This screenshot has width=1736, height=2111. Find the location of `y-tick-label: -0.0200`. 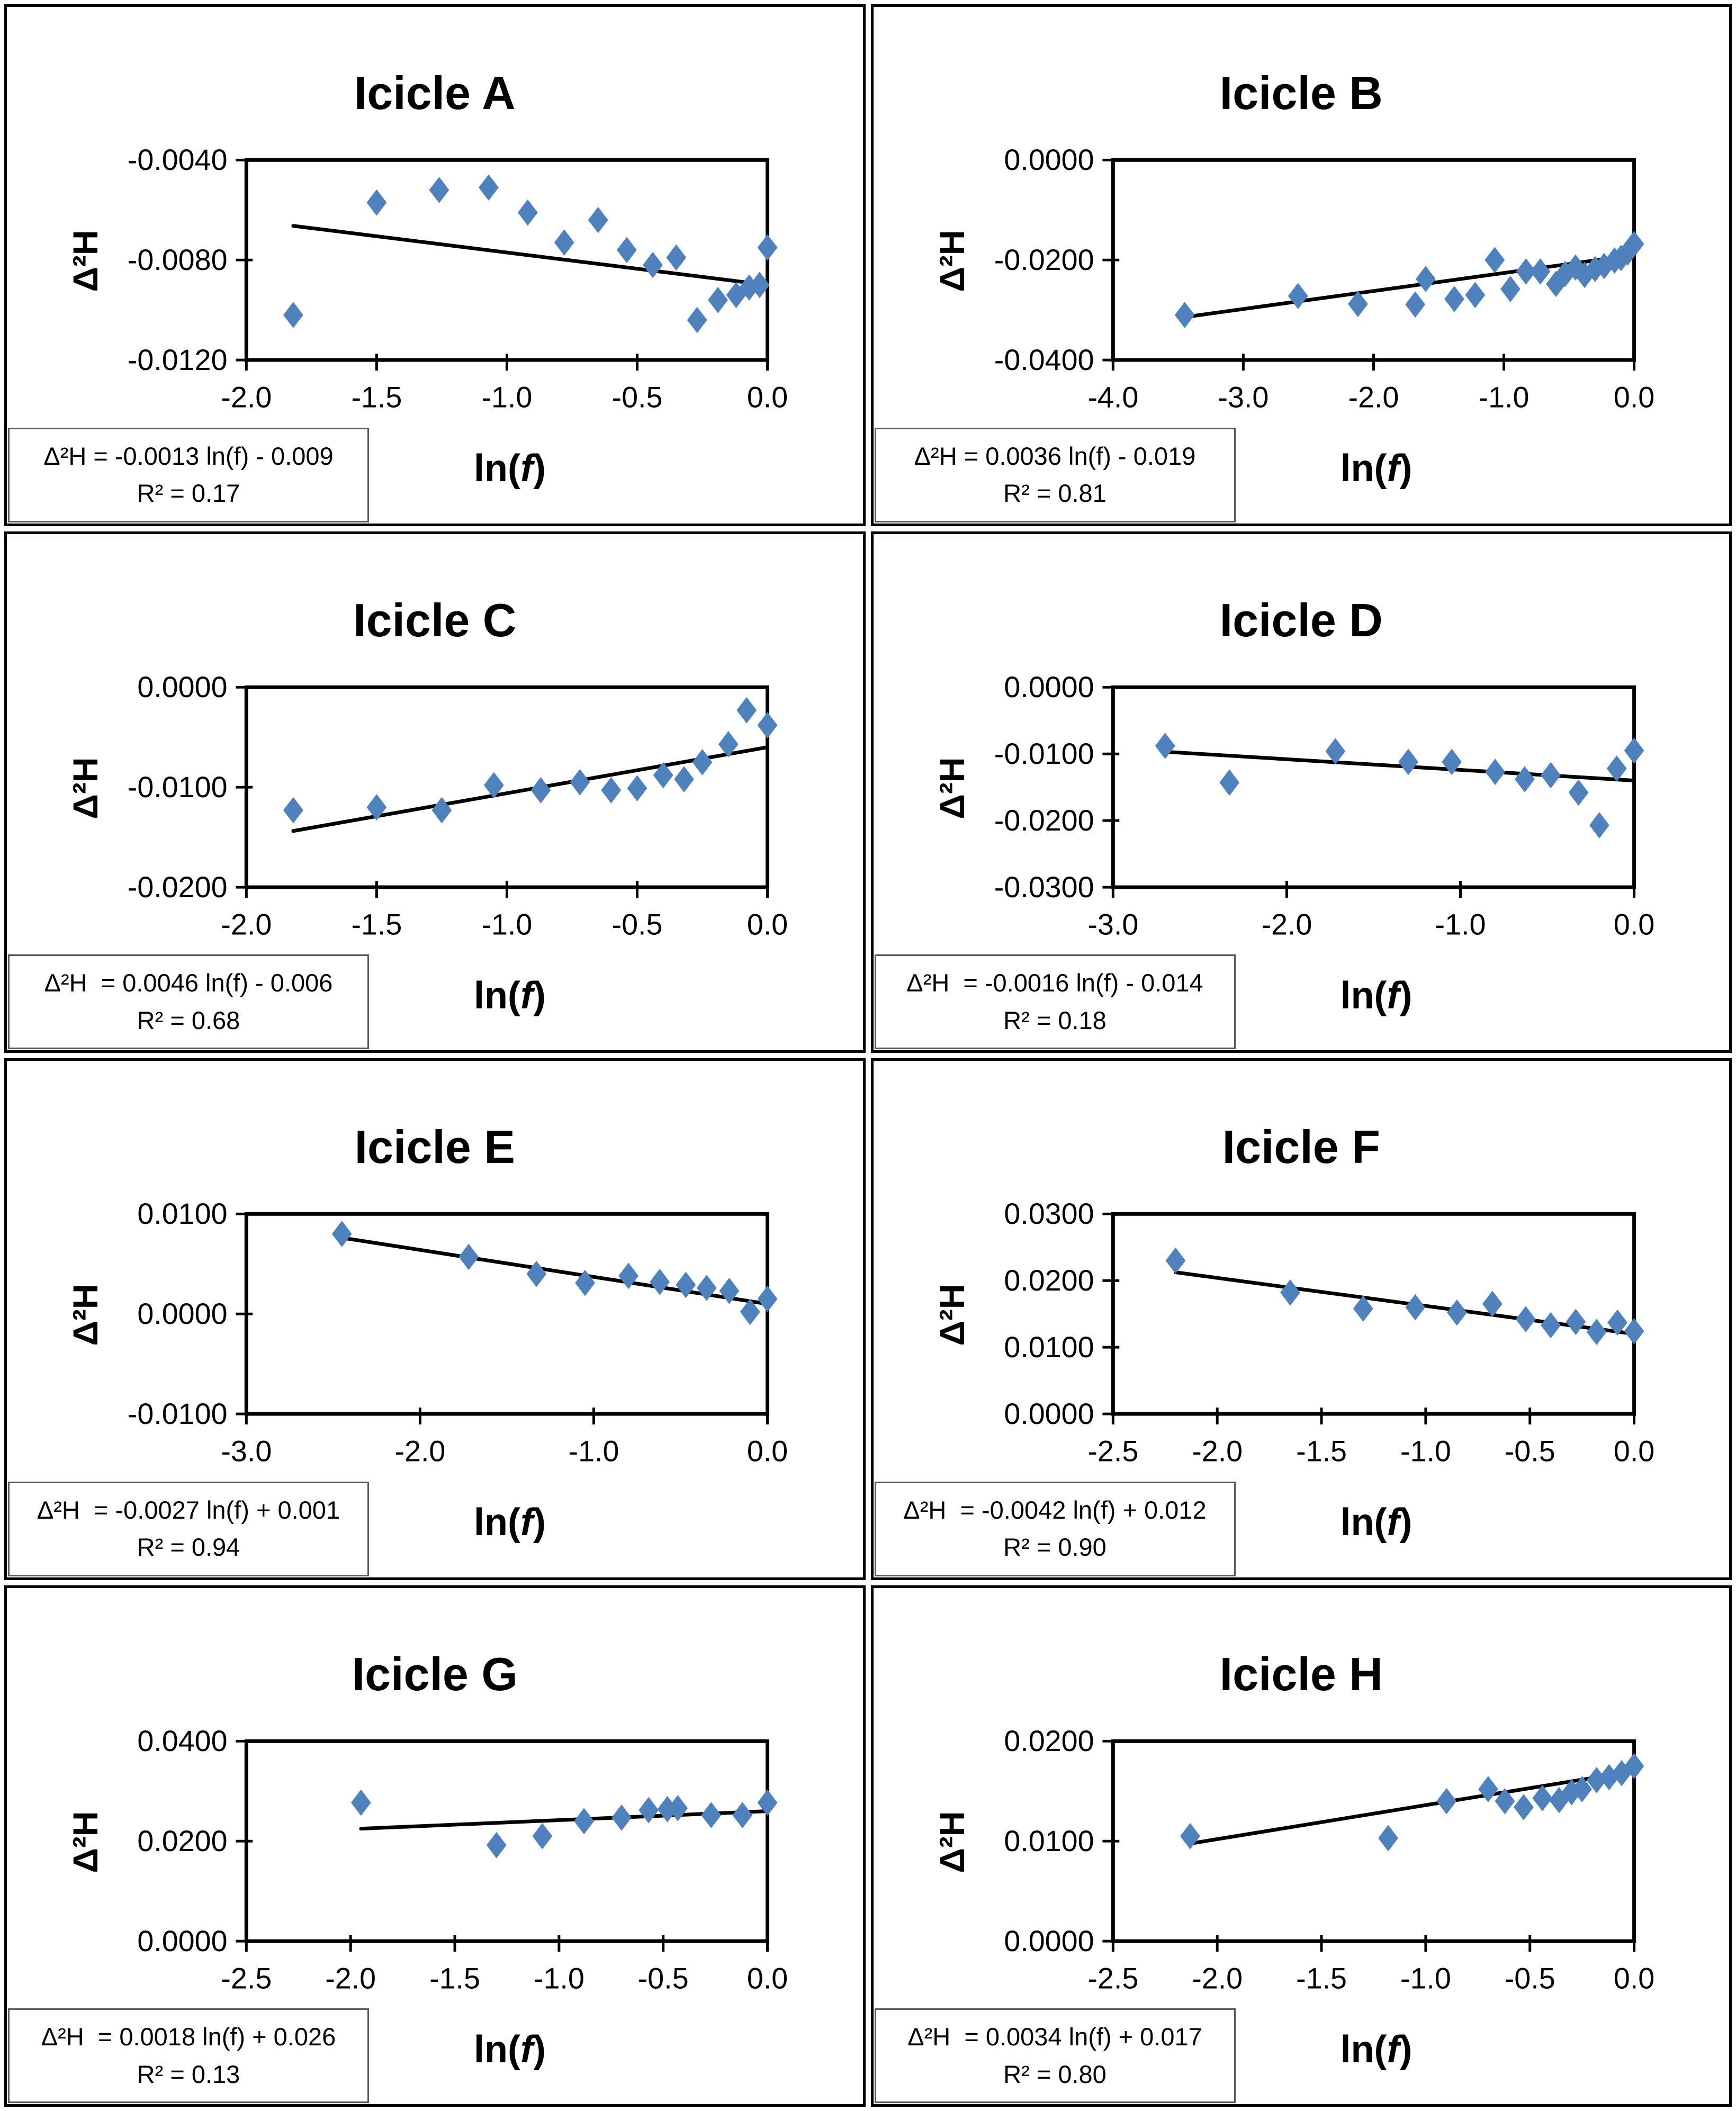

y-tick-label: -0.0200 is located at coordinates (178, 886).